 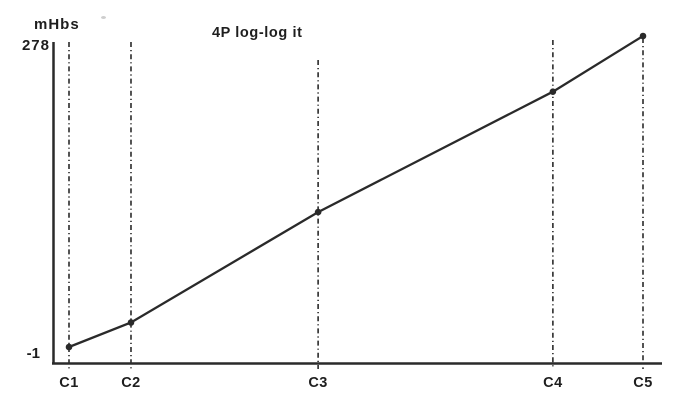 I want to click on data-point-c5, so click(x=643, y=36).